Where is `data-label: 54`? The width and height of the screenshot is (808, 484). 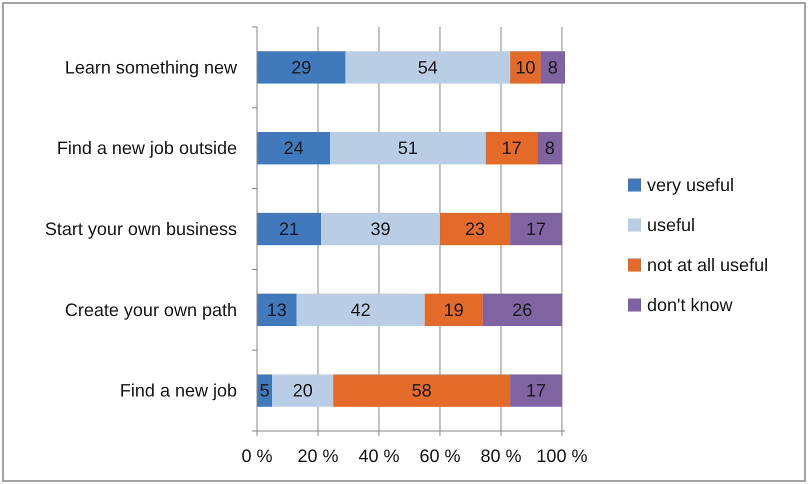 data-label: 54 is located at coordinates (428, 67).